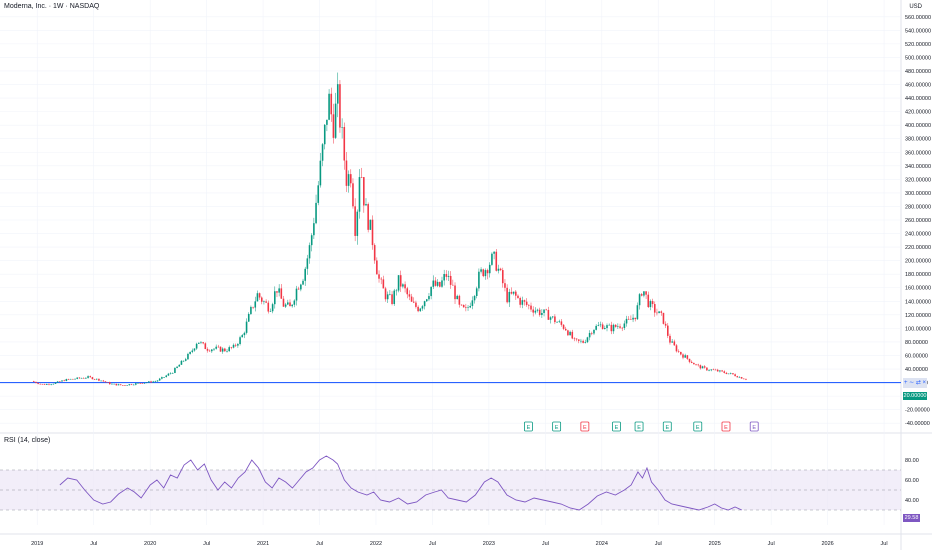 This screenshot has width=932, height=550. I want to click on time-tick-label: Jul, so click(884, 544).